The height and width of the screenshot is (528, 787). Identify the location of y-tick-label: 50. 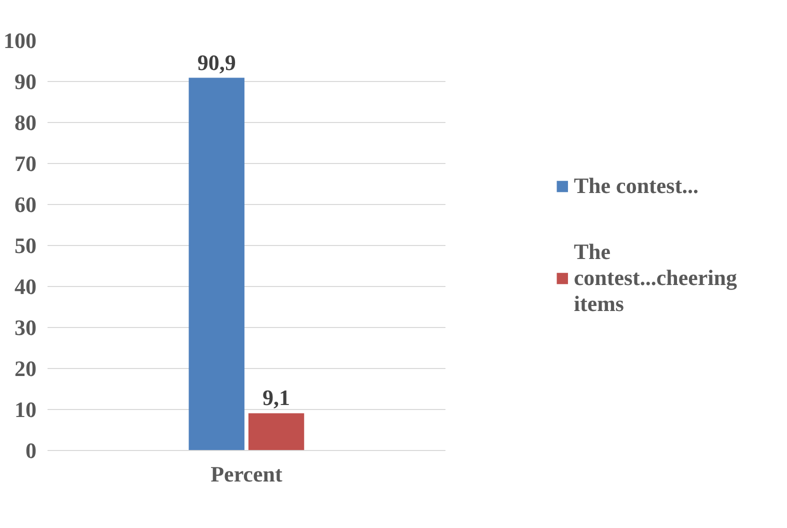
(25, 245).